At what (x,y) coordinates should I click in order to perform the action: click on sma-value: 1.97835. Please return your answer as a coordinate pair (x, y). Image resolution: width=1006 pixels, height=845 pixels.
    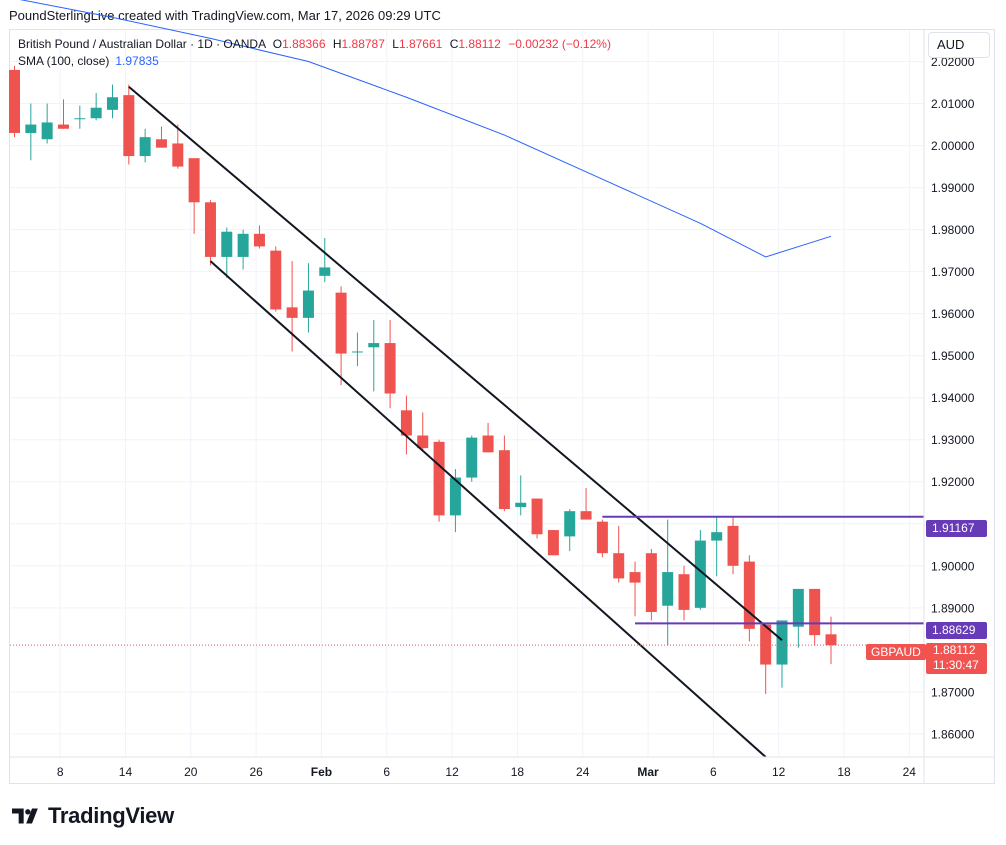
    Looking at the image, I should click on (137, 61).